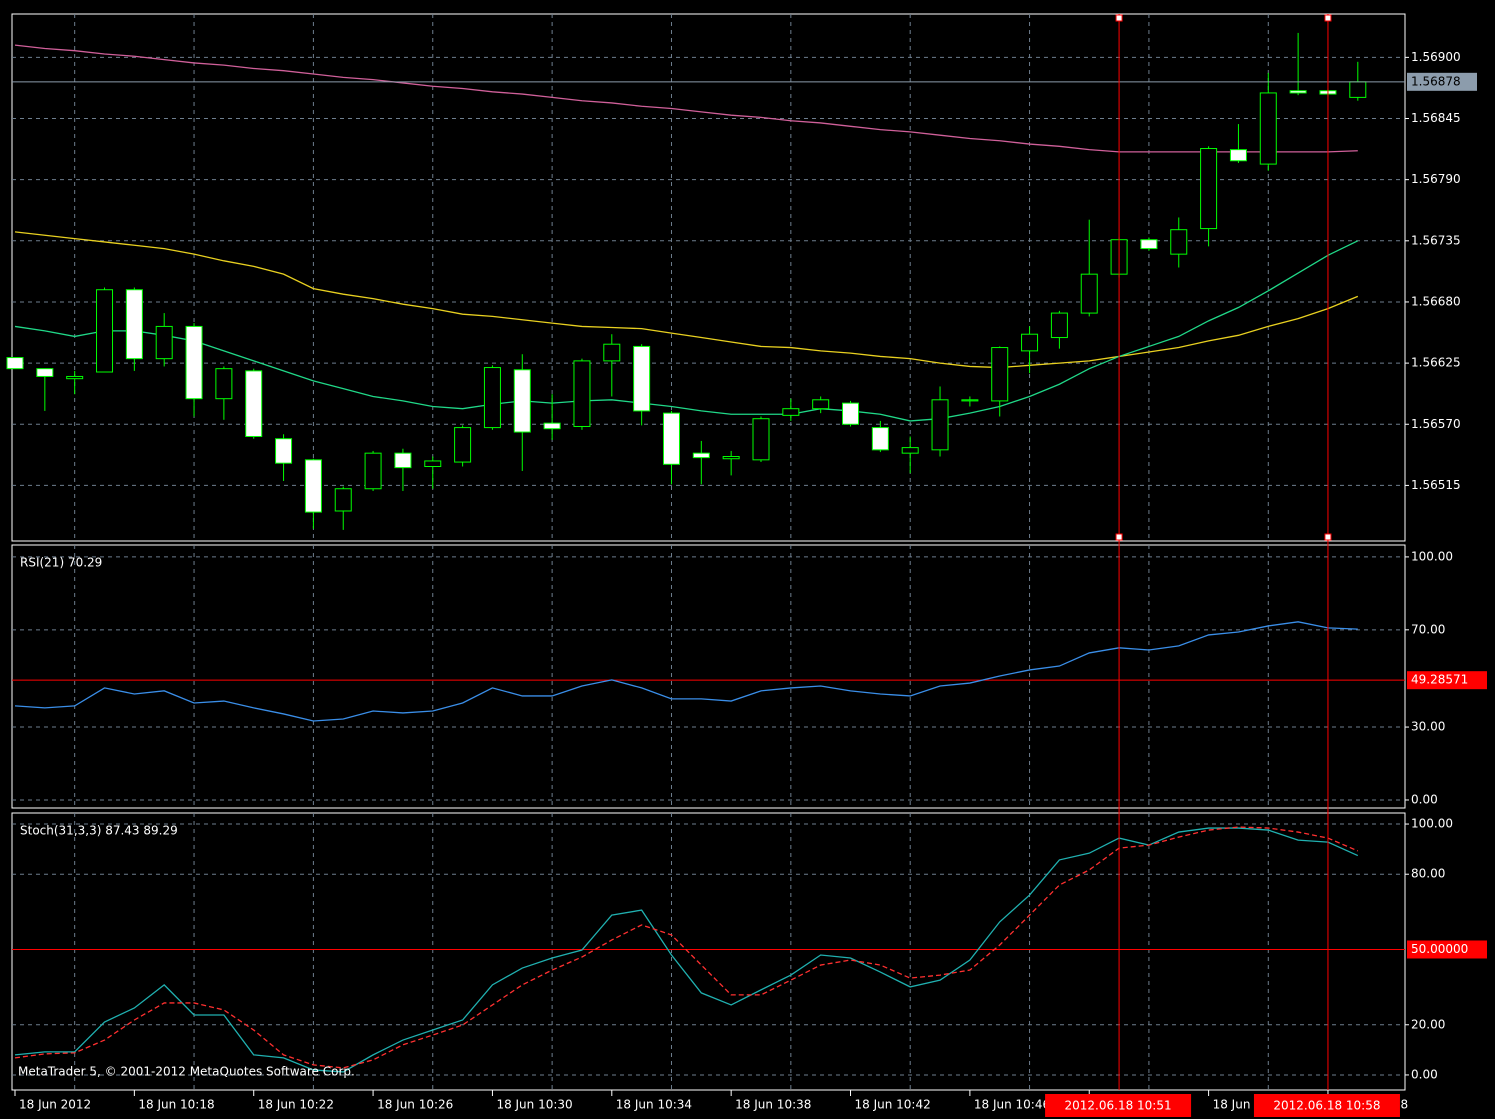 Image resolution: width=1495 pixels, height=1119 pixels. Describe the element at coordinates (773, 1105) in the screenshot. I see `x-tick-label: 18 Jun 10:38` at that location.